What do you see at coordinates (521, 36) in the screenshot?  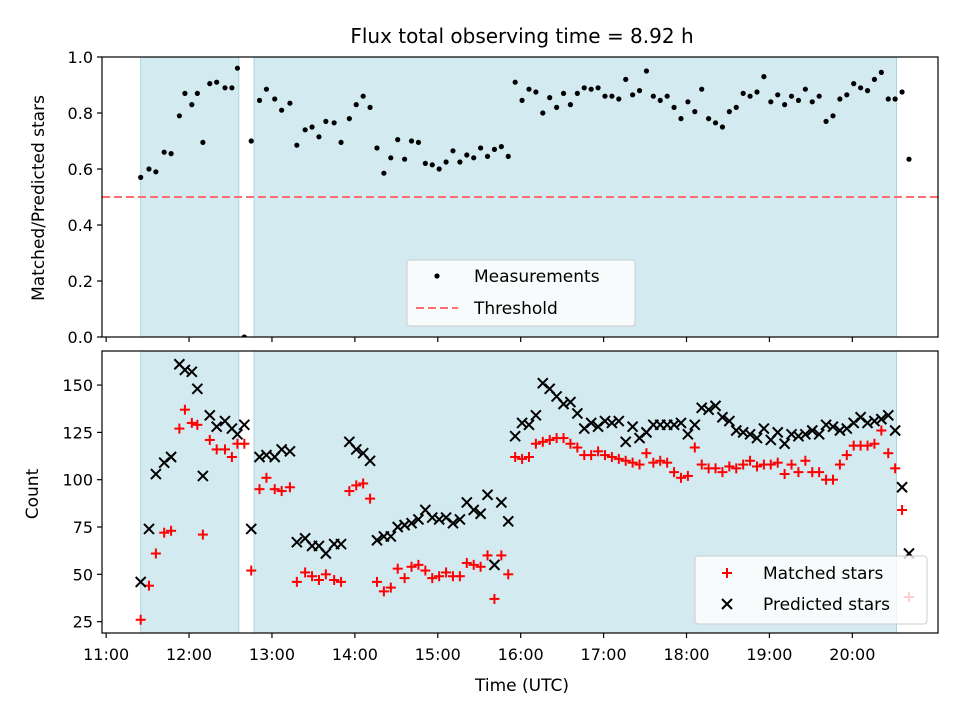 I see `top-chart-title: Flux total observing time = 8.92 h` at bounding box center [521, 36].